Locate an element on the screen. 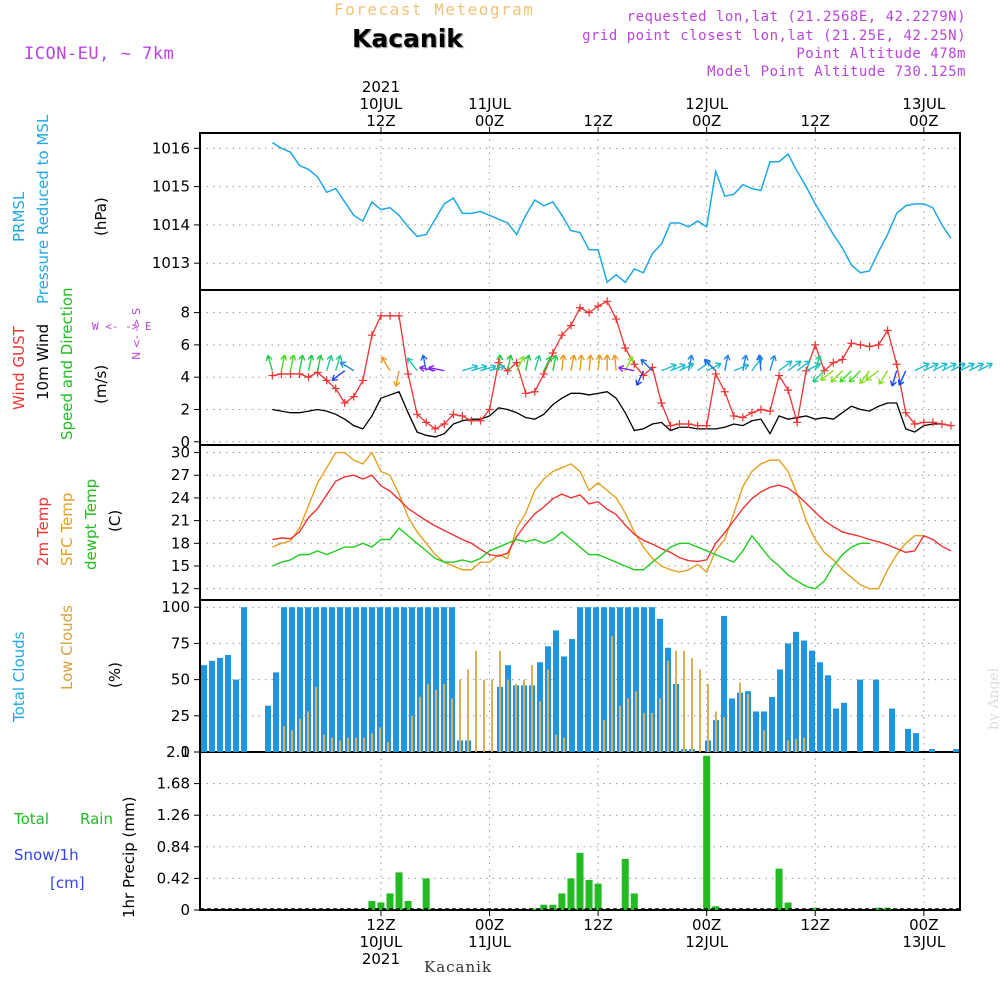 This screenshot has height=1000, width=1000. requested-coords: requested lon,lat (21.2568E, 42.2279N) is located at coordinates (796, 17).